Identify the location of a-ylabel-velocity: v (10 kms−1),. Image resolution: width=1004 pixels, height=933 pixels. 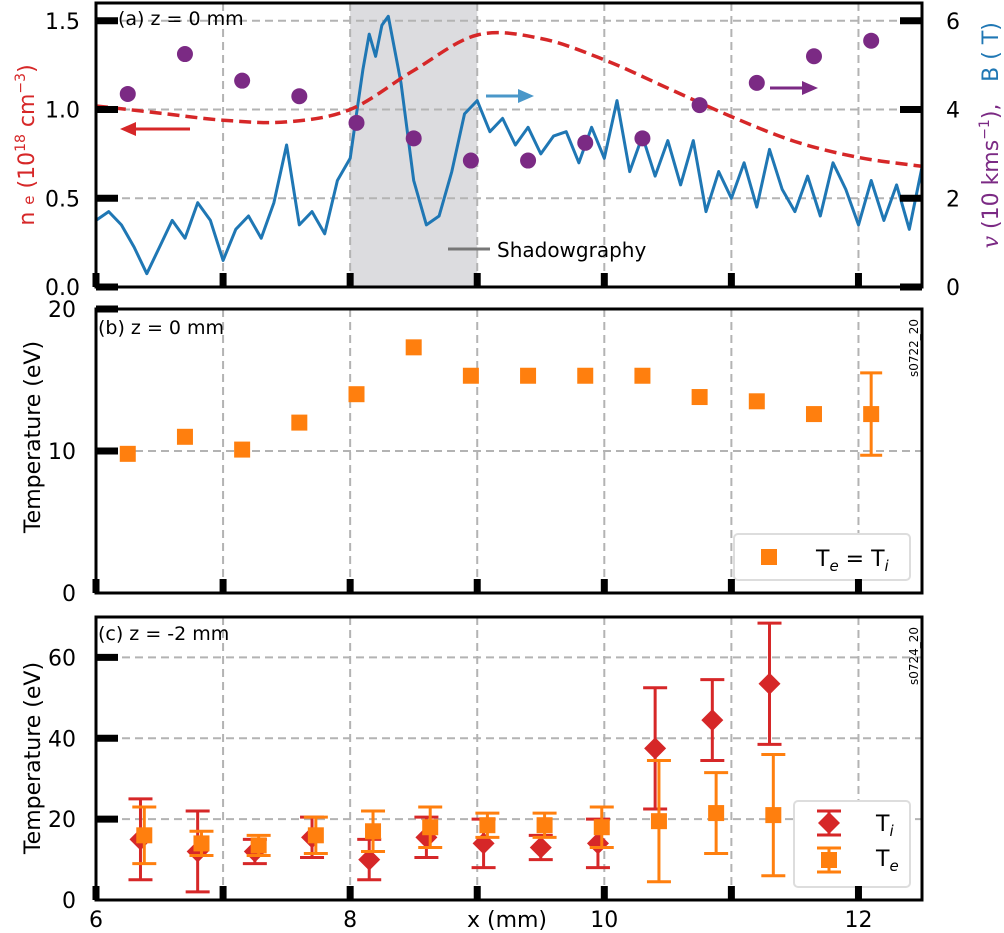
(990, 176).